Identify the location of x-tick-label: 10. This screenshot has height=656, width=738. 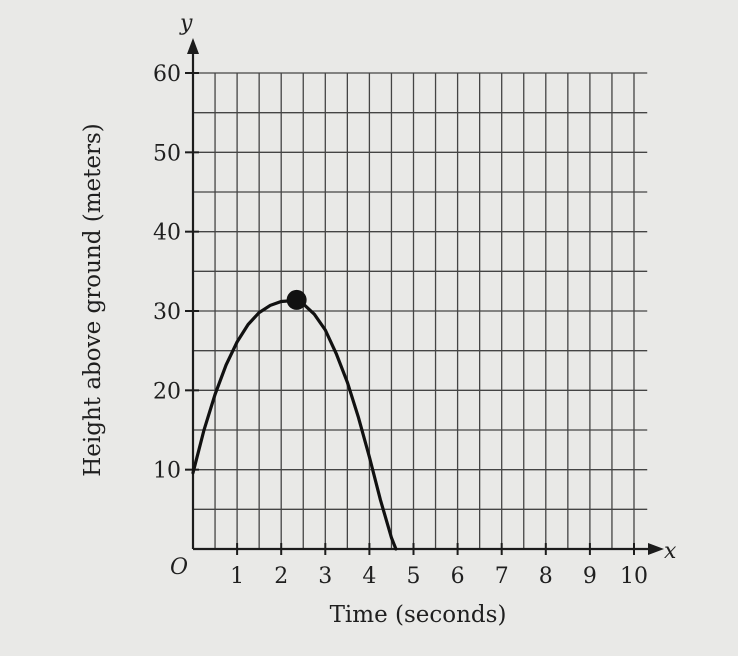
(634, 576).